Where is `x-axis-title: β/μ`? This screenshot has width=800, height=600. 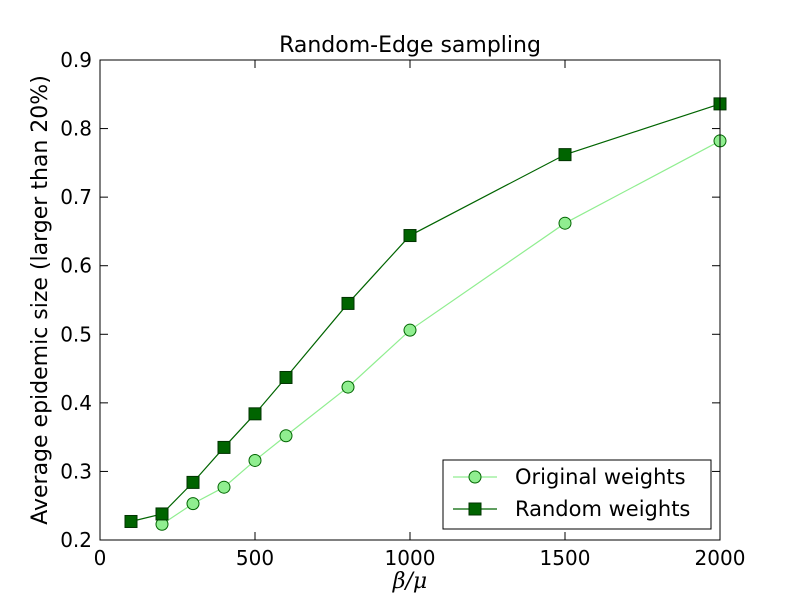
x-axis-title: β/μ is located at coordinates (409, 581).